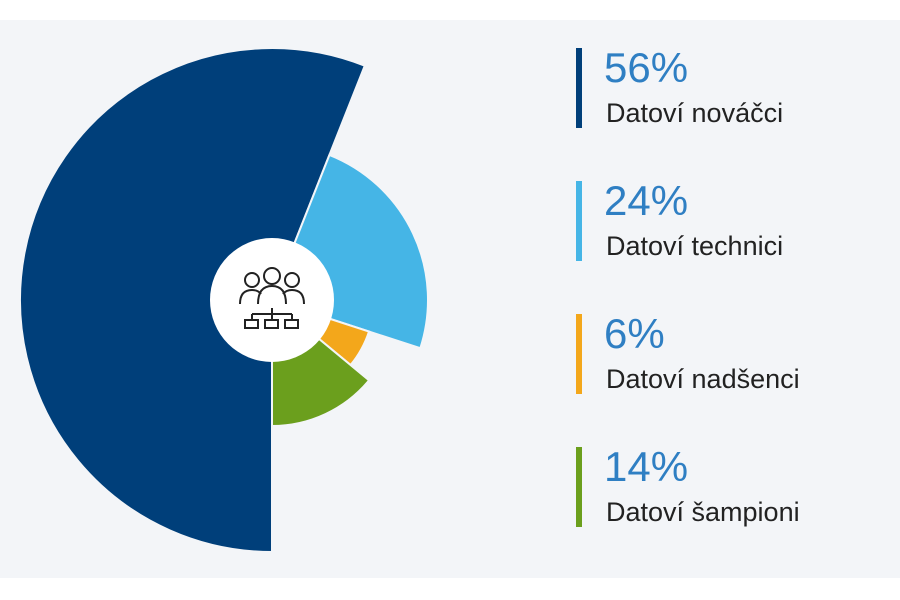 This screenshot has height=600, width=900. I want to click on legend-label: Datoví nováčci, so click(694, 113).